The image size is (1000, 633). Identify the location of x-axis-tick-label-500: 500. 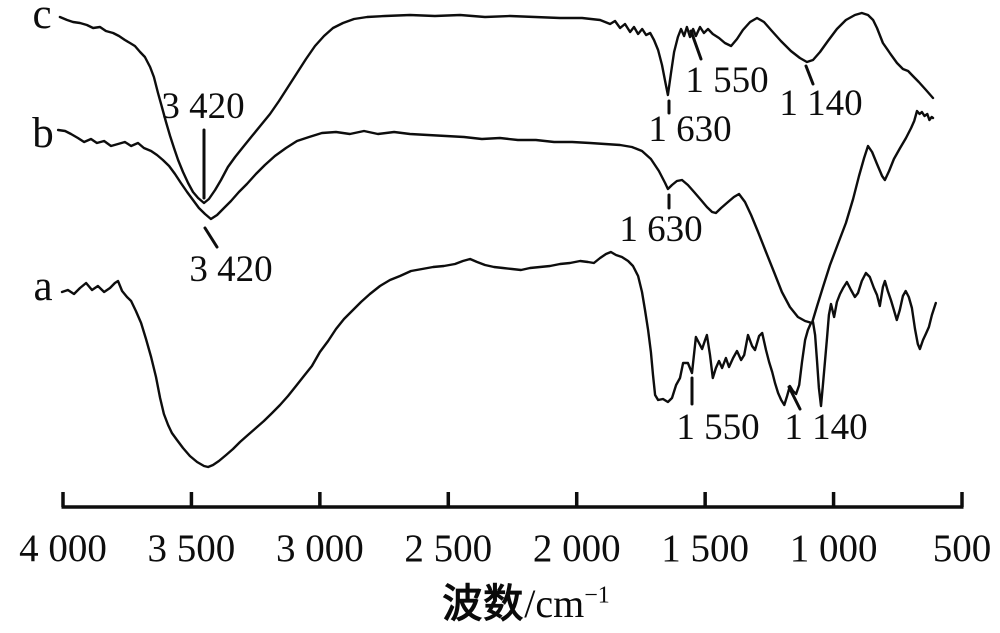
(962, 548).